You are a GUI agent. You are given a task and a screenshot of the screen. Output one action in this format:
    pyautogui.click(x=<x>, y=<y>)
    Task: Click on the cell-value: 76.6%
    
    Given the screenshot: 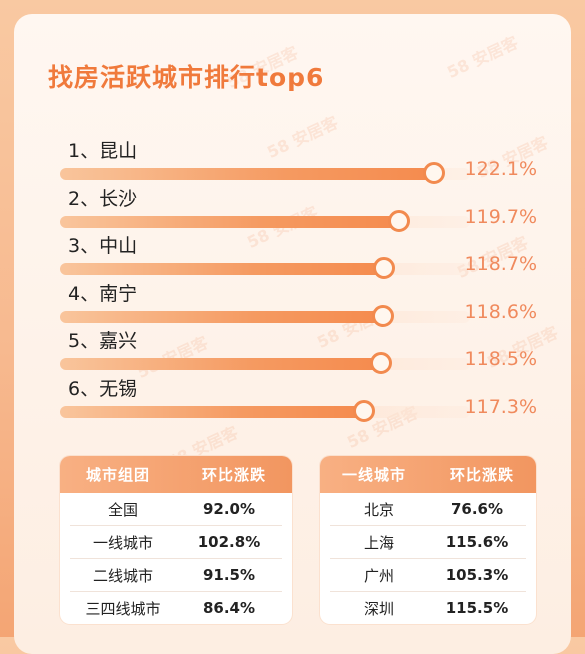 What is the action you would take?
    pyautogui.click(x=477, y=509)
    